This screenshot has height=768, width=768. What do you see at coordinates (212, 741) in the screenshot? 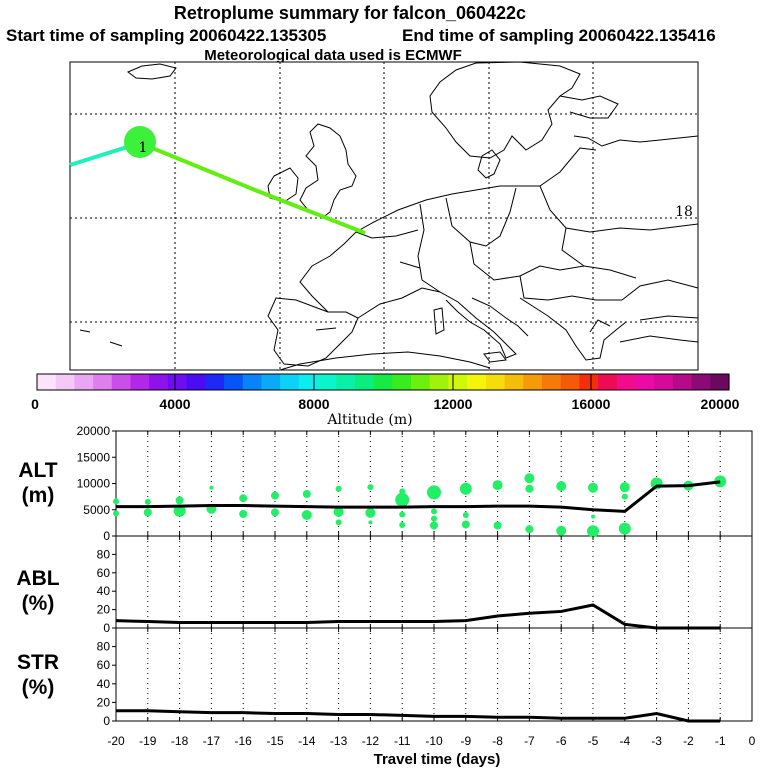
I see `x-tick-label: -17` at bounding box center [212, 741].